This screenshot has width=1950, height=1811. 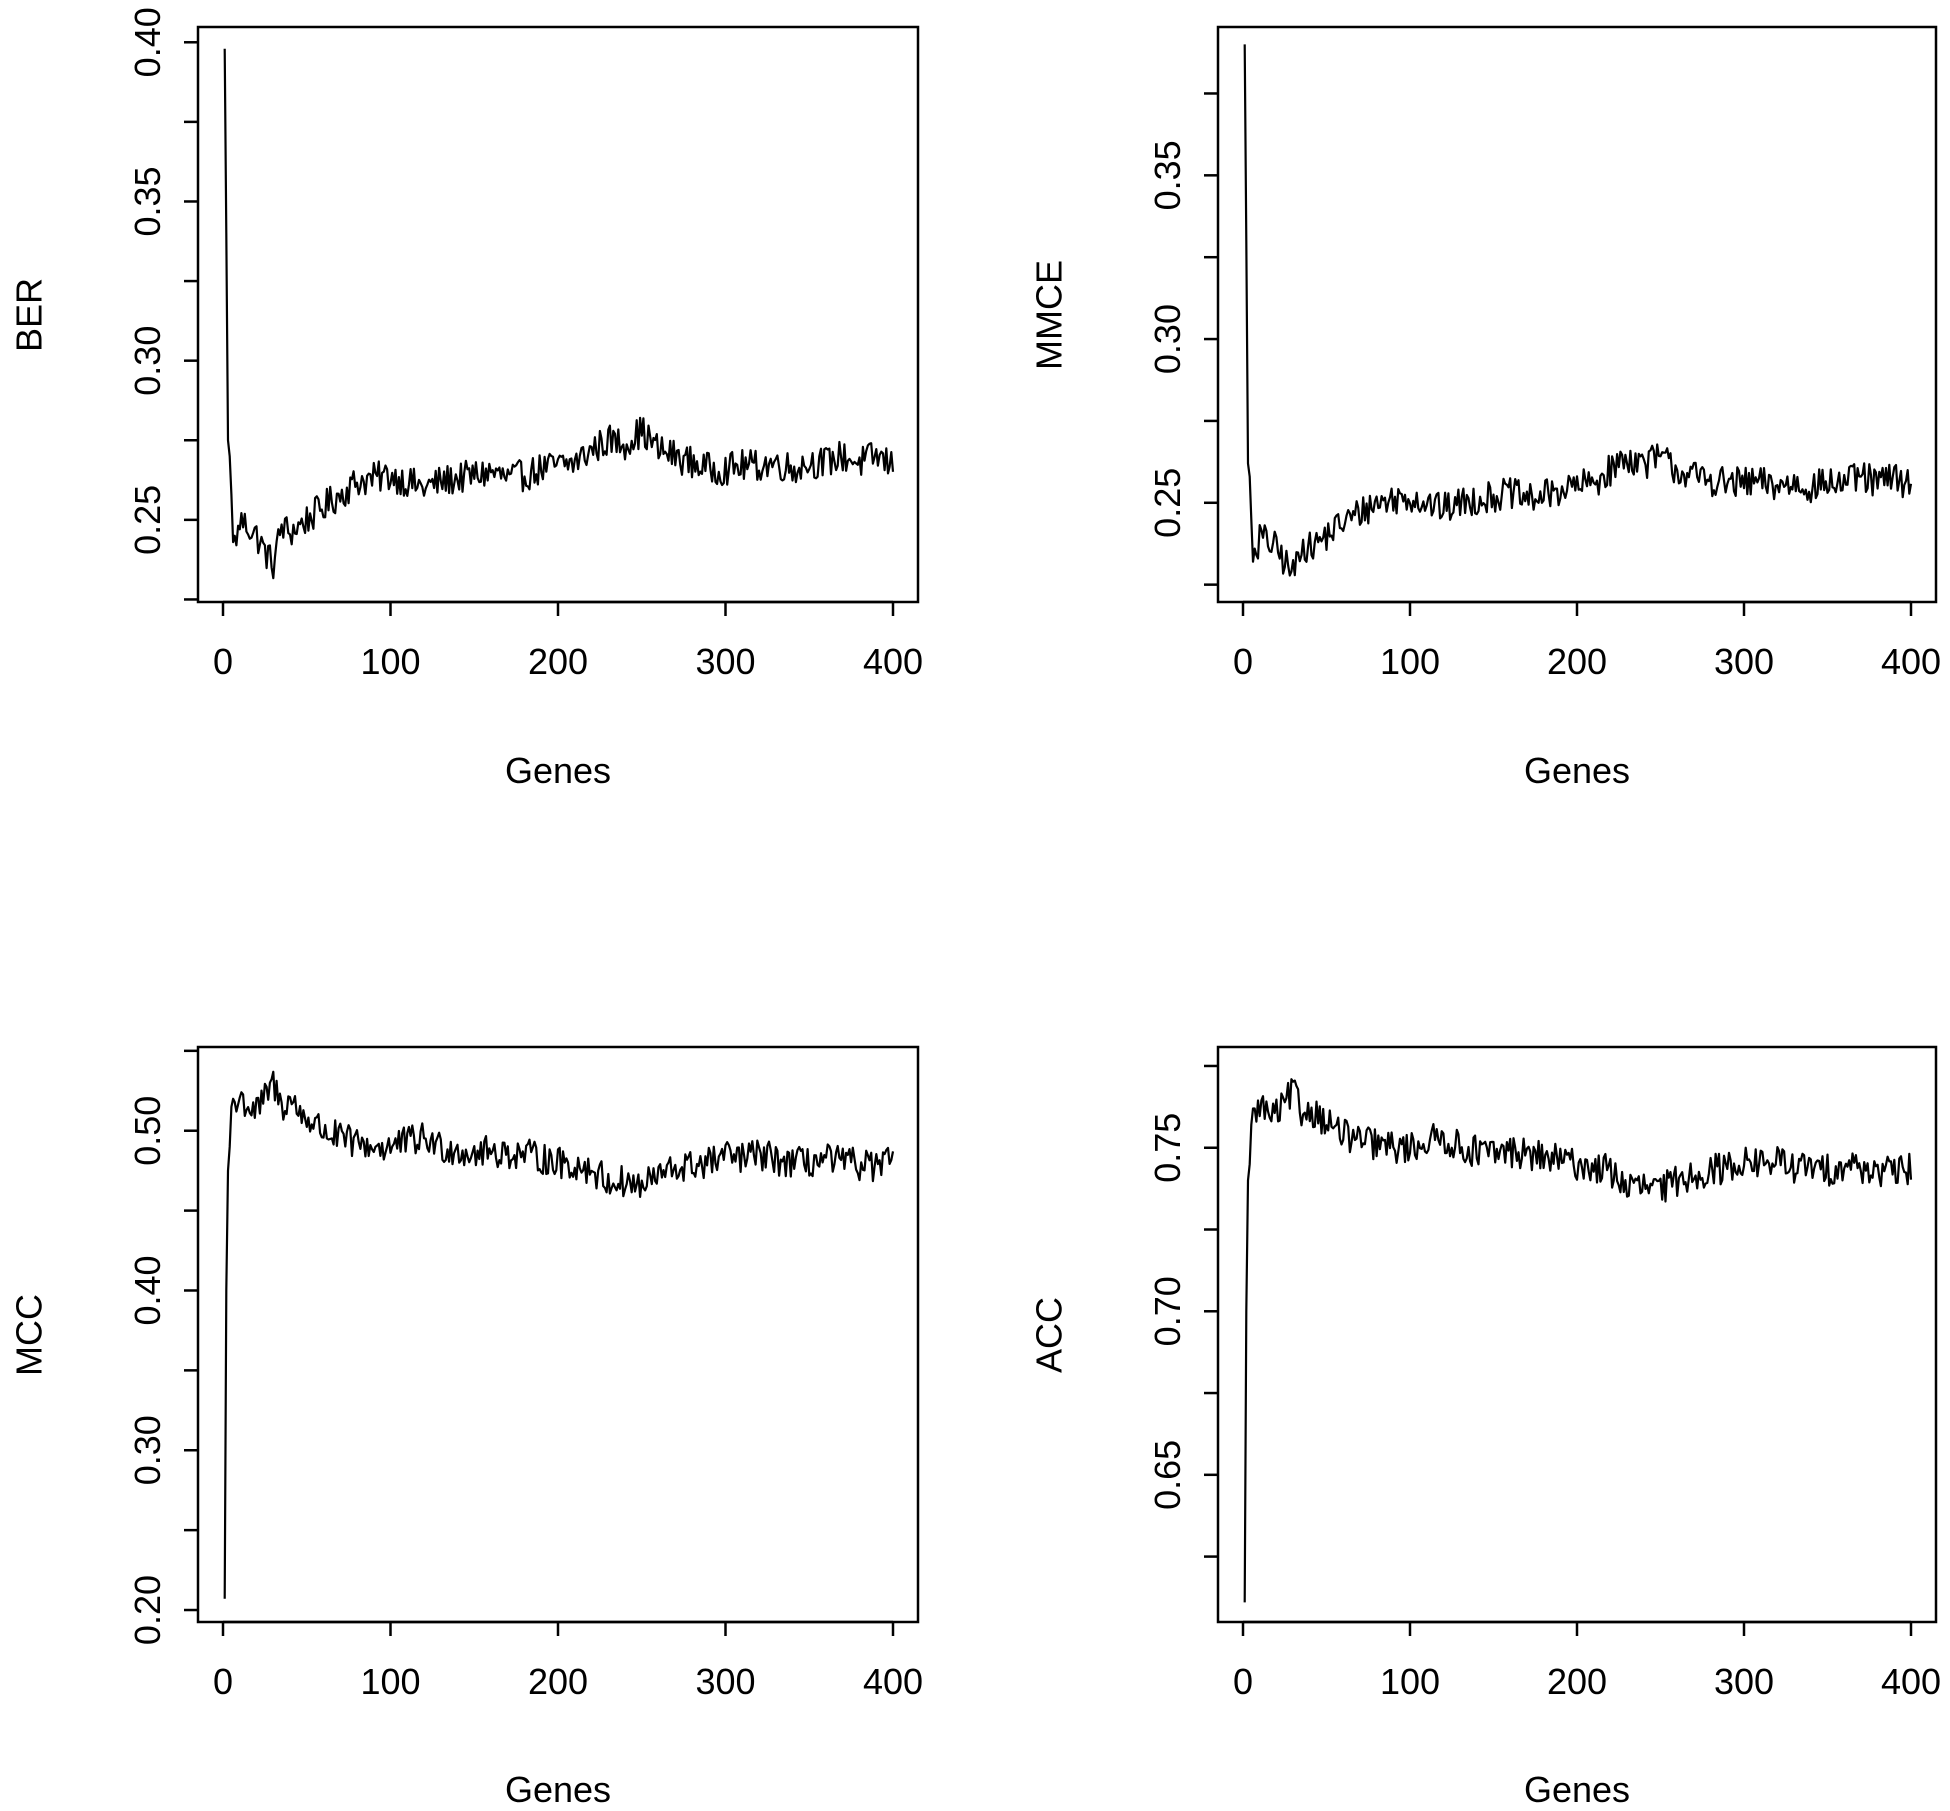 What do you see at coordinates (1167, 1475) in the screenshot?
I see `y-tick-label: 0.65` at bounding box center [1167, 1475].